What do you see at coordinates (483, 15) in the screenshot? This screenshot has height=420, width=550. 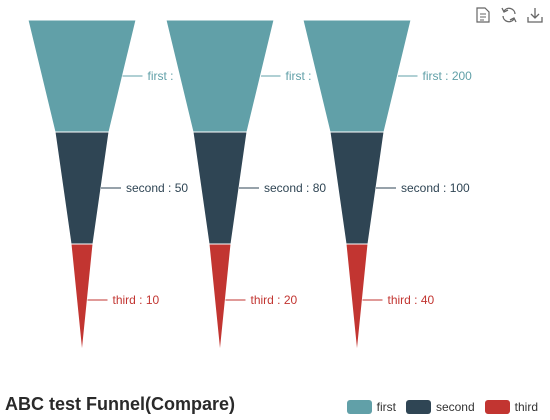 I see `data-view-icon` at bounding box center [483, 15].